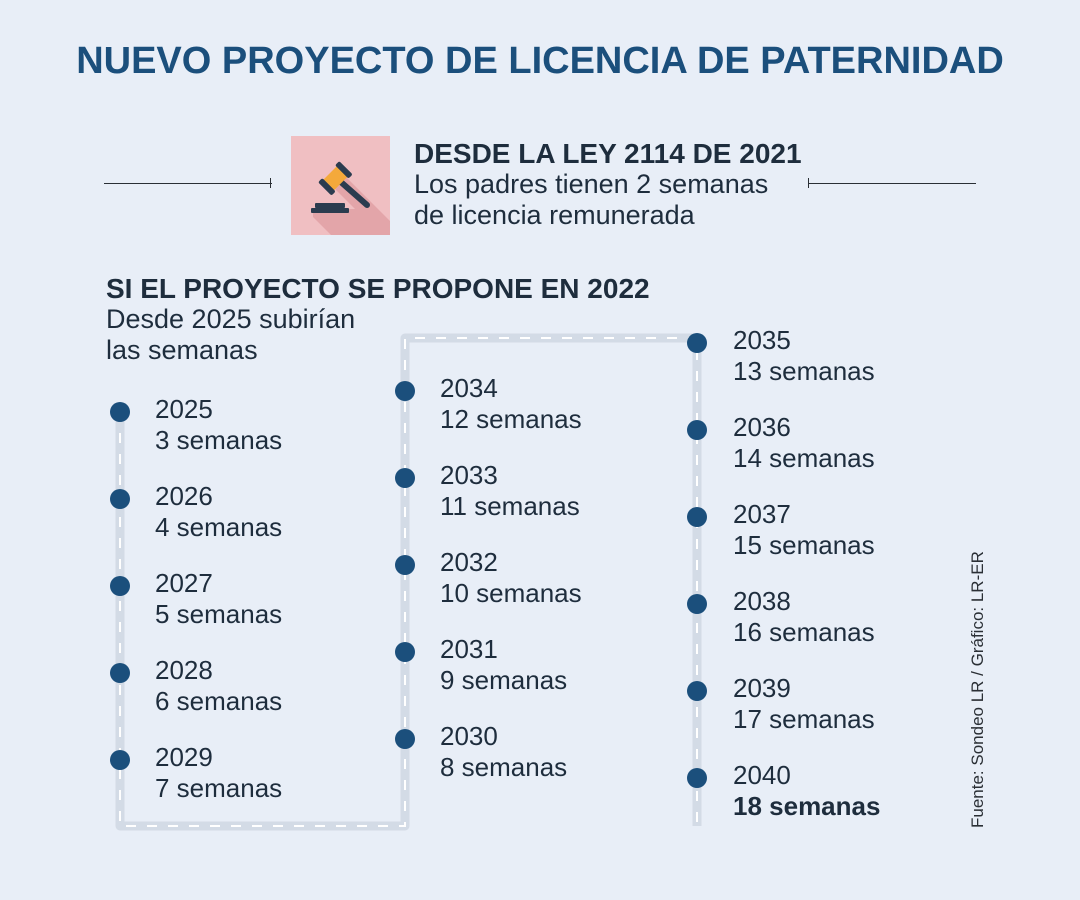 The height and width of the screenshot is (900, 1080). Describe the element at coordinates (762, 601) in the screenshot. I see `timeline-year: 2038` at that location.